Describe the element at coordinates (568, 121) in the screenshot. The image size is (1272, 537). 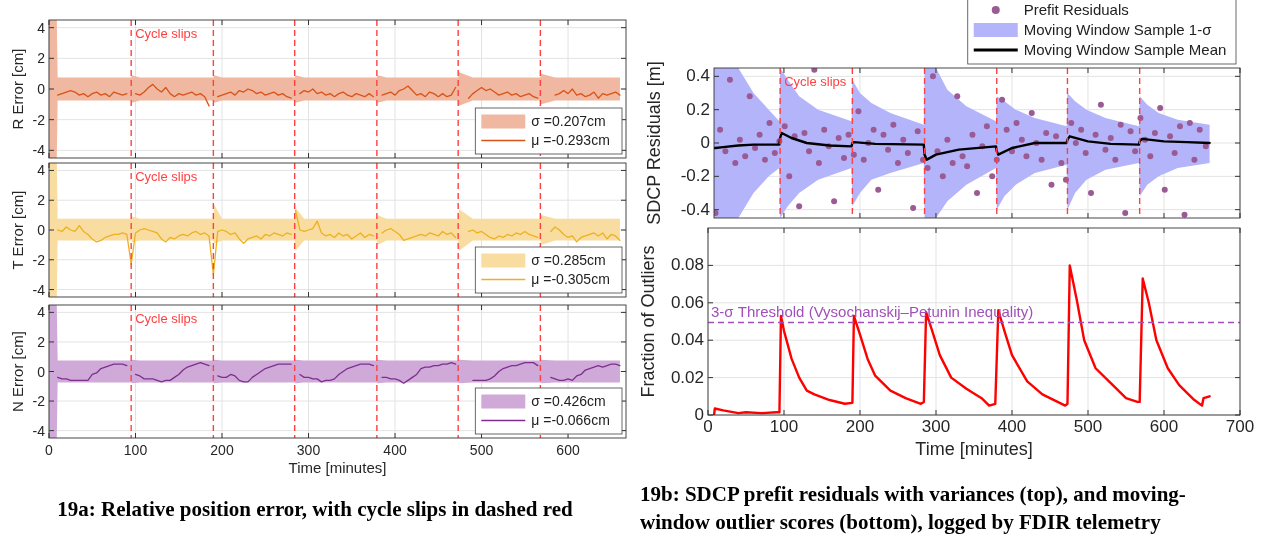
I see `legend-label: σ =0.207cm` at that location.